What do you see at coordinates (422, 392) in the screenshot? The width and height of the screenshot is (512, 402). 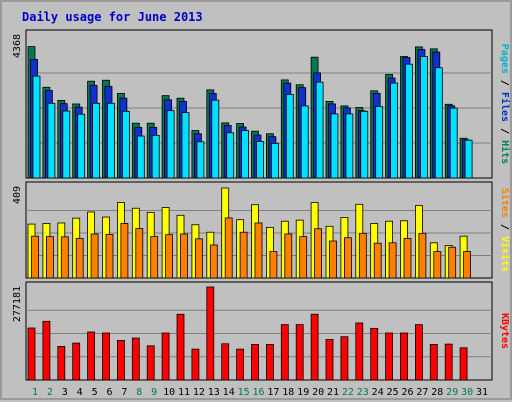 I see `tick-label-day-27: 27` at bounding box center [422, 392].